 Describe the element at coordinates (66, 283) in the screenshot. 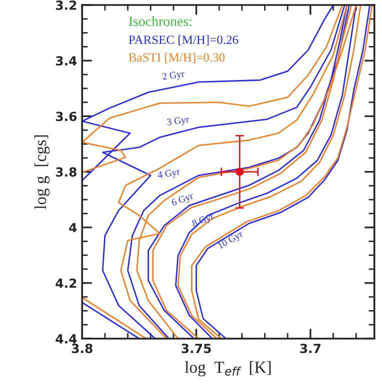

I see `y-tick-label: 4.2` at that location.